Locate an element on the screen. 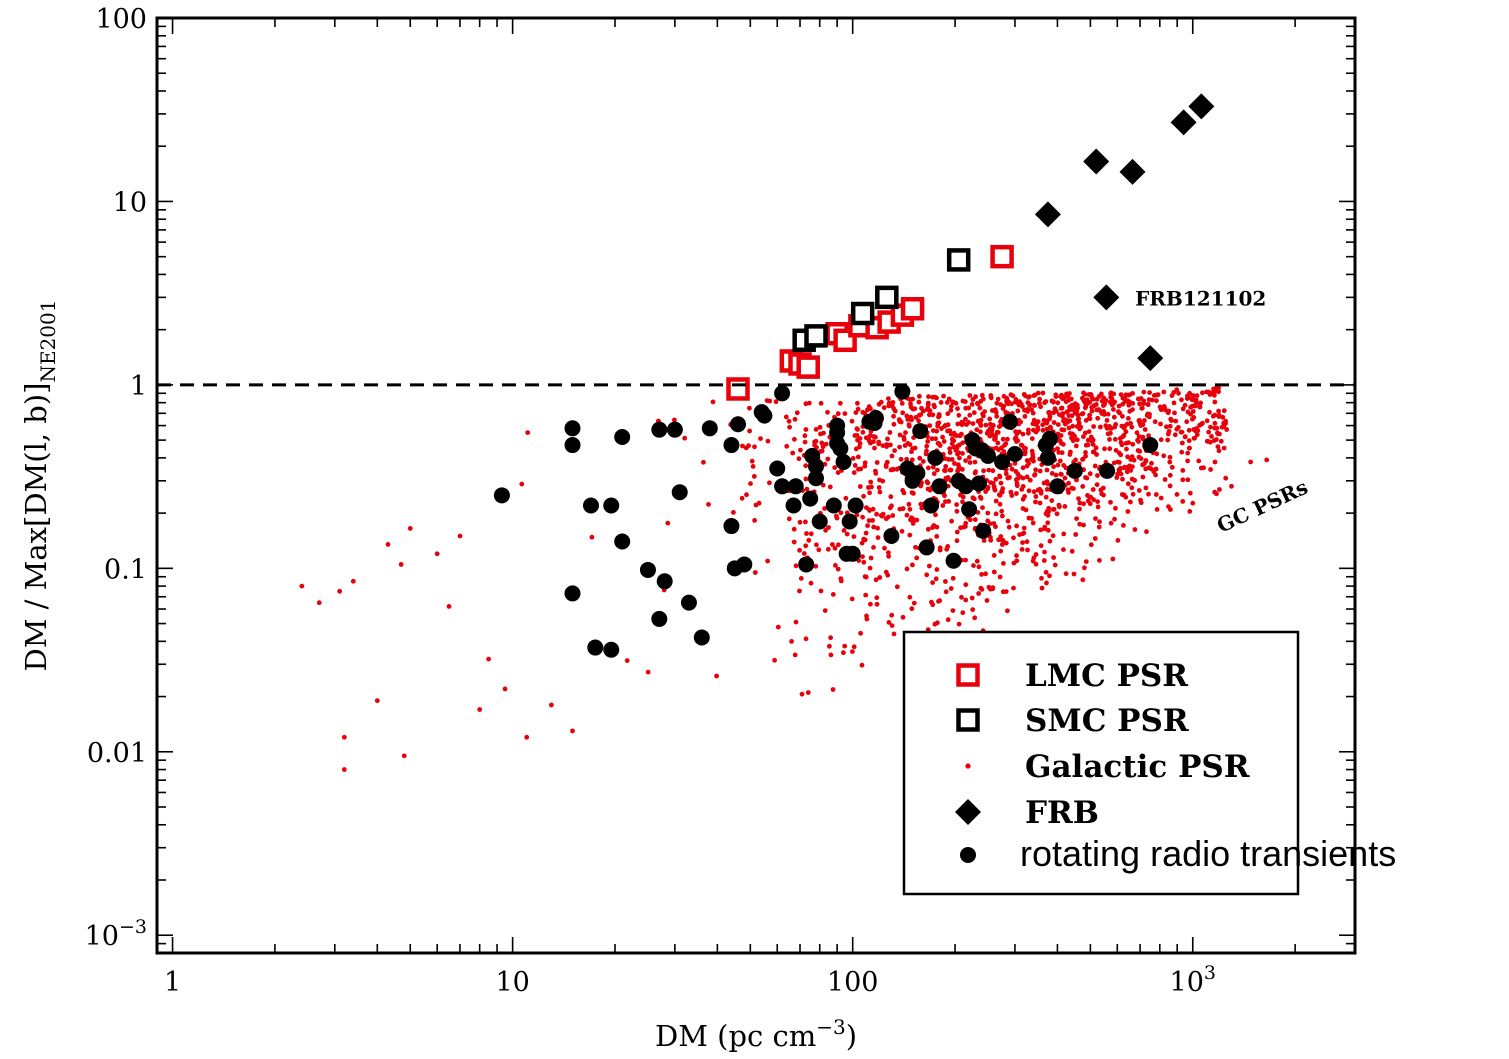 This screenshot has height=1059, width=1509. x-tick-label-exponent: 3 is located at coordinates (1210, 973).